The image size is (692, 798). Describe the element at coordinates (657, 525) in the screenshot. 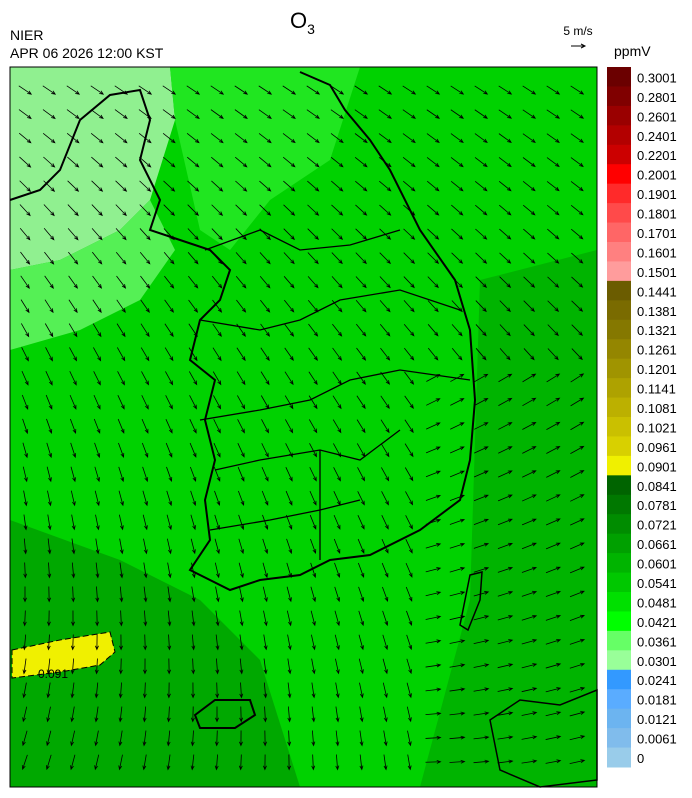

I see `colorbar-label: 0.0721` at that location.